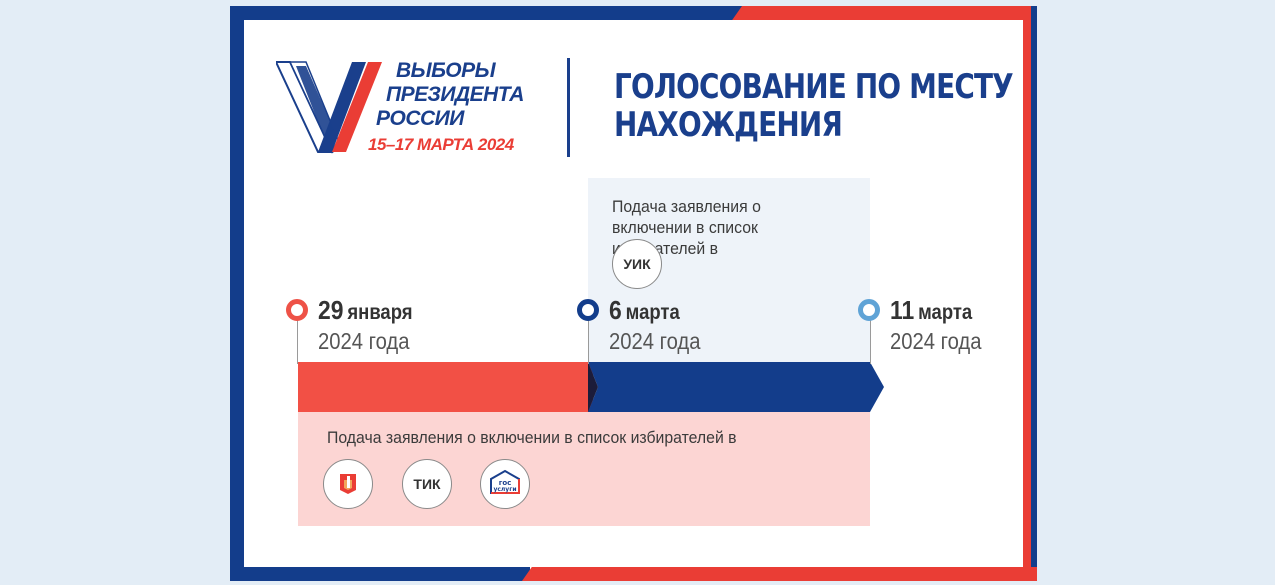  Describe the element at coordinates (331, 310) in the screenshot. I see `date-day: 29` at that location.